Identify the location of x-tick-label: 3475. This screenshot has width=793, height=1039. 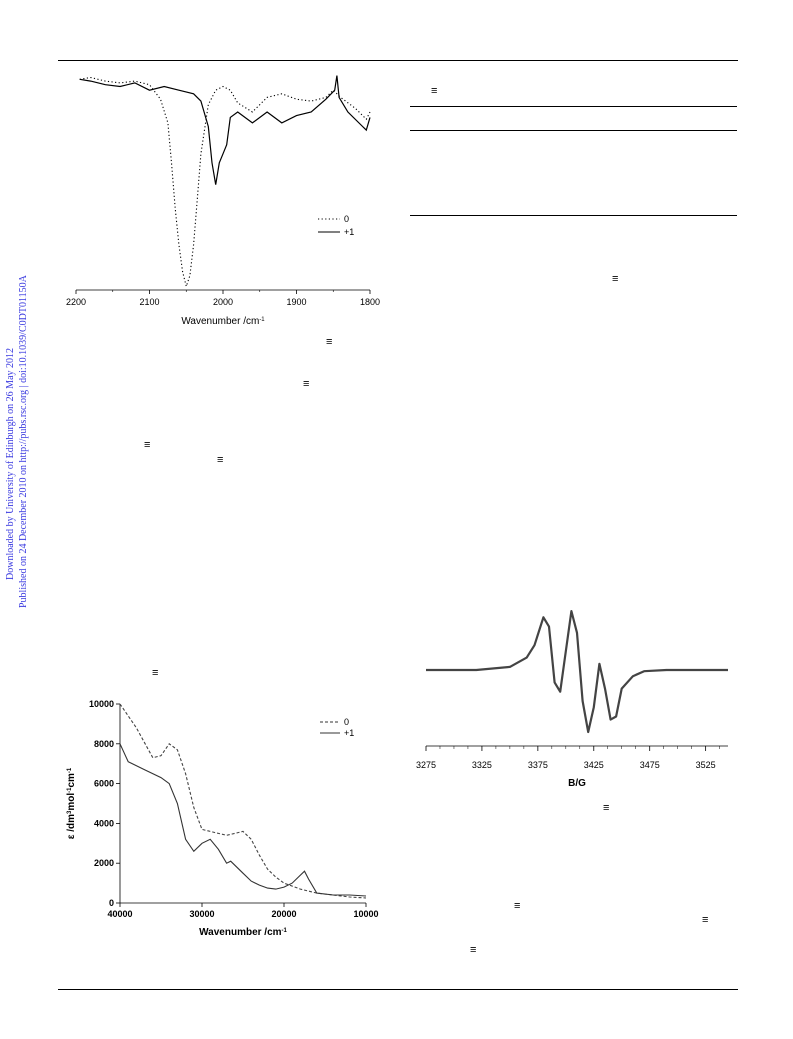
(650, 765).